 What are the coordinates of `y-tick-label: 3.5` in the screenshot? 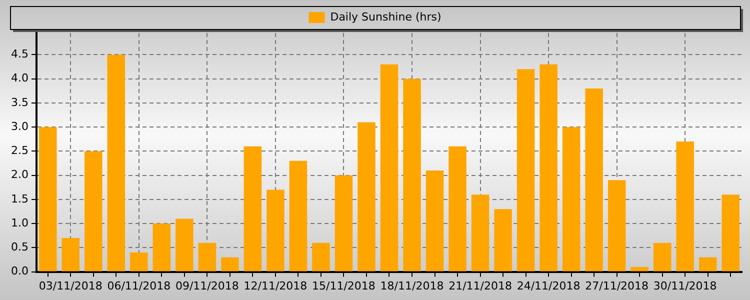 It's located at (19, 102).